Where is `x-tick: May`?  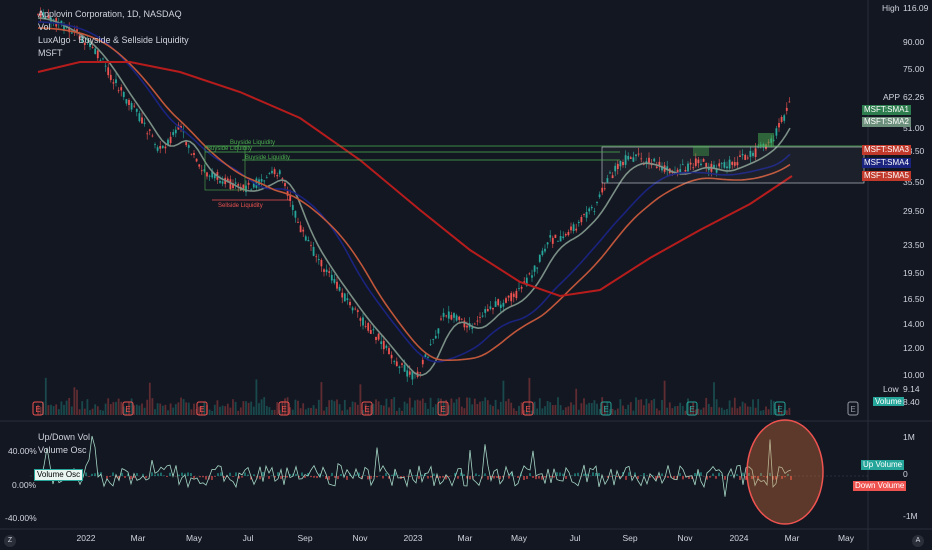 x-tick: May is located at coordinates (194, 538).